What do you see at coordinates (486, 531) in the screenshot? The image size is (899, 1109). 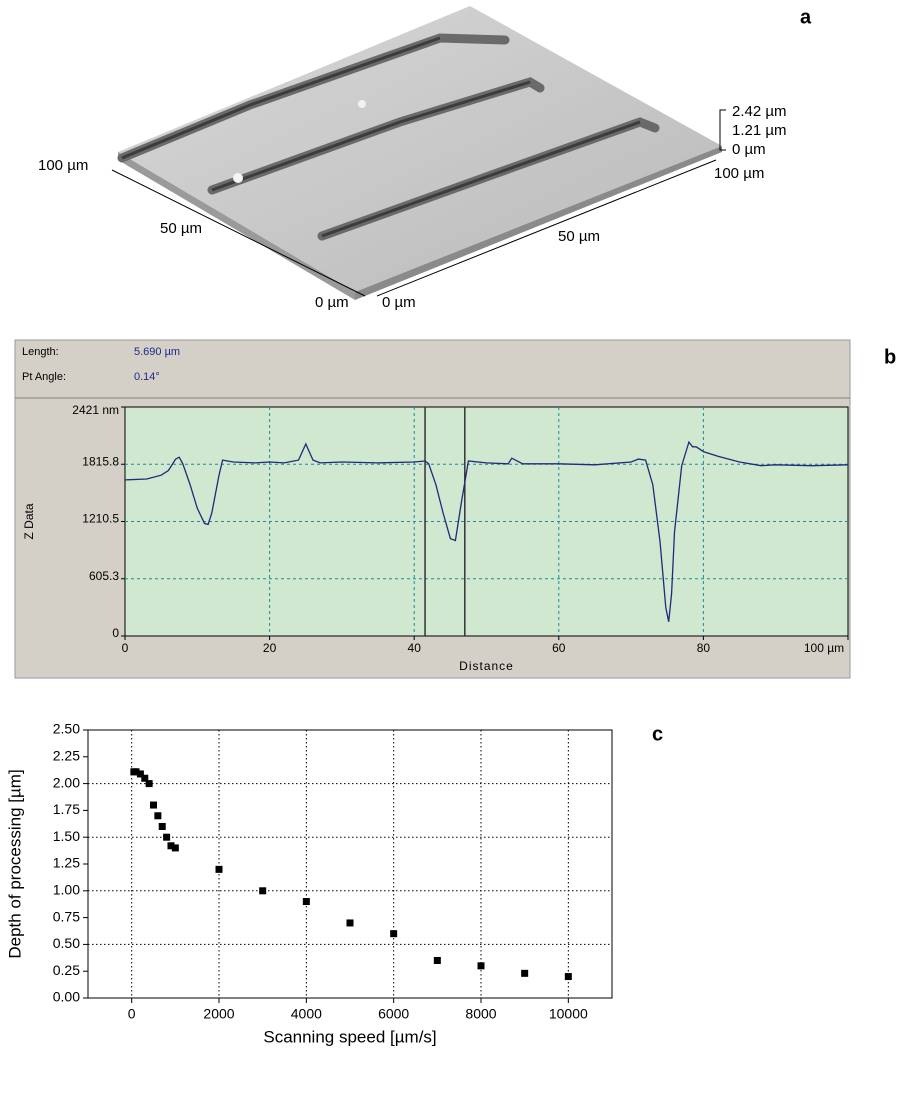 I see `profile-line` at bounding box center [486, 531].